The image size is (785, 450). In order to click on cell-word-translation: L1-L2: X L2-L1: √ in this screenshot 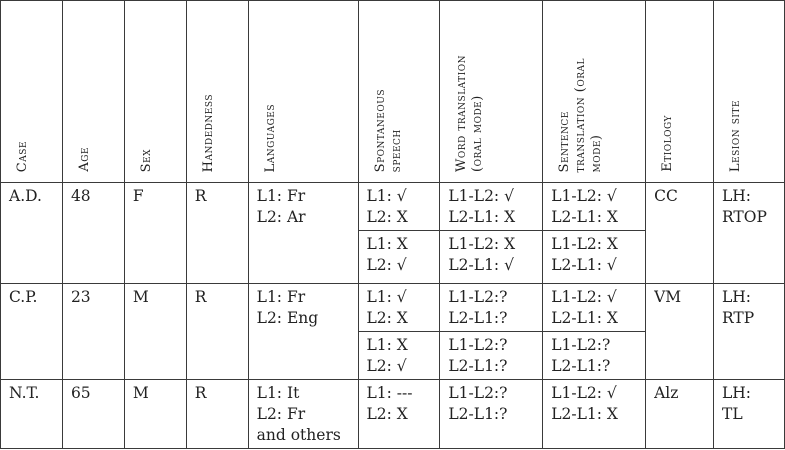, I will do `click(491, 257)`.